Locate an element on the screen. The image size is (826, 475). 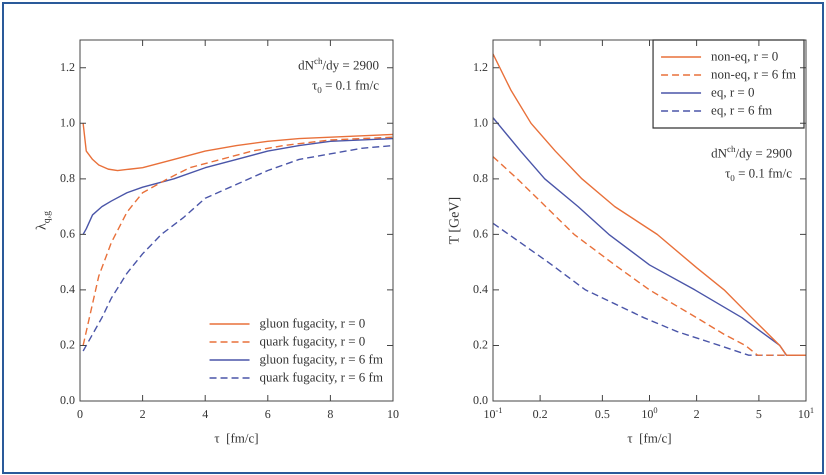
legend-label: quark fugacity, r = 0 is located at coordinates (313, 340).